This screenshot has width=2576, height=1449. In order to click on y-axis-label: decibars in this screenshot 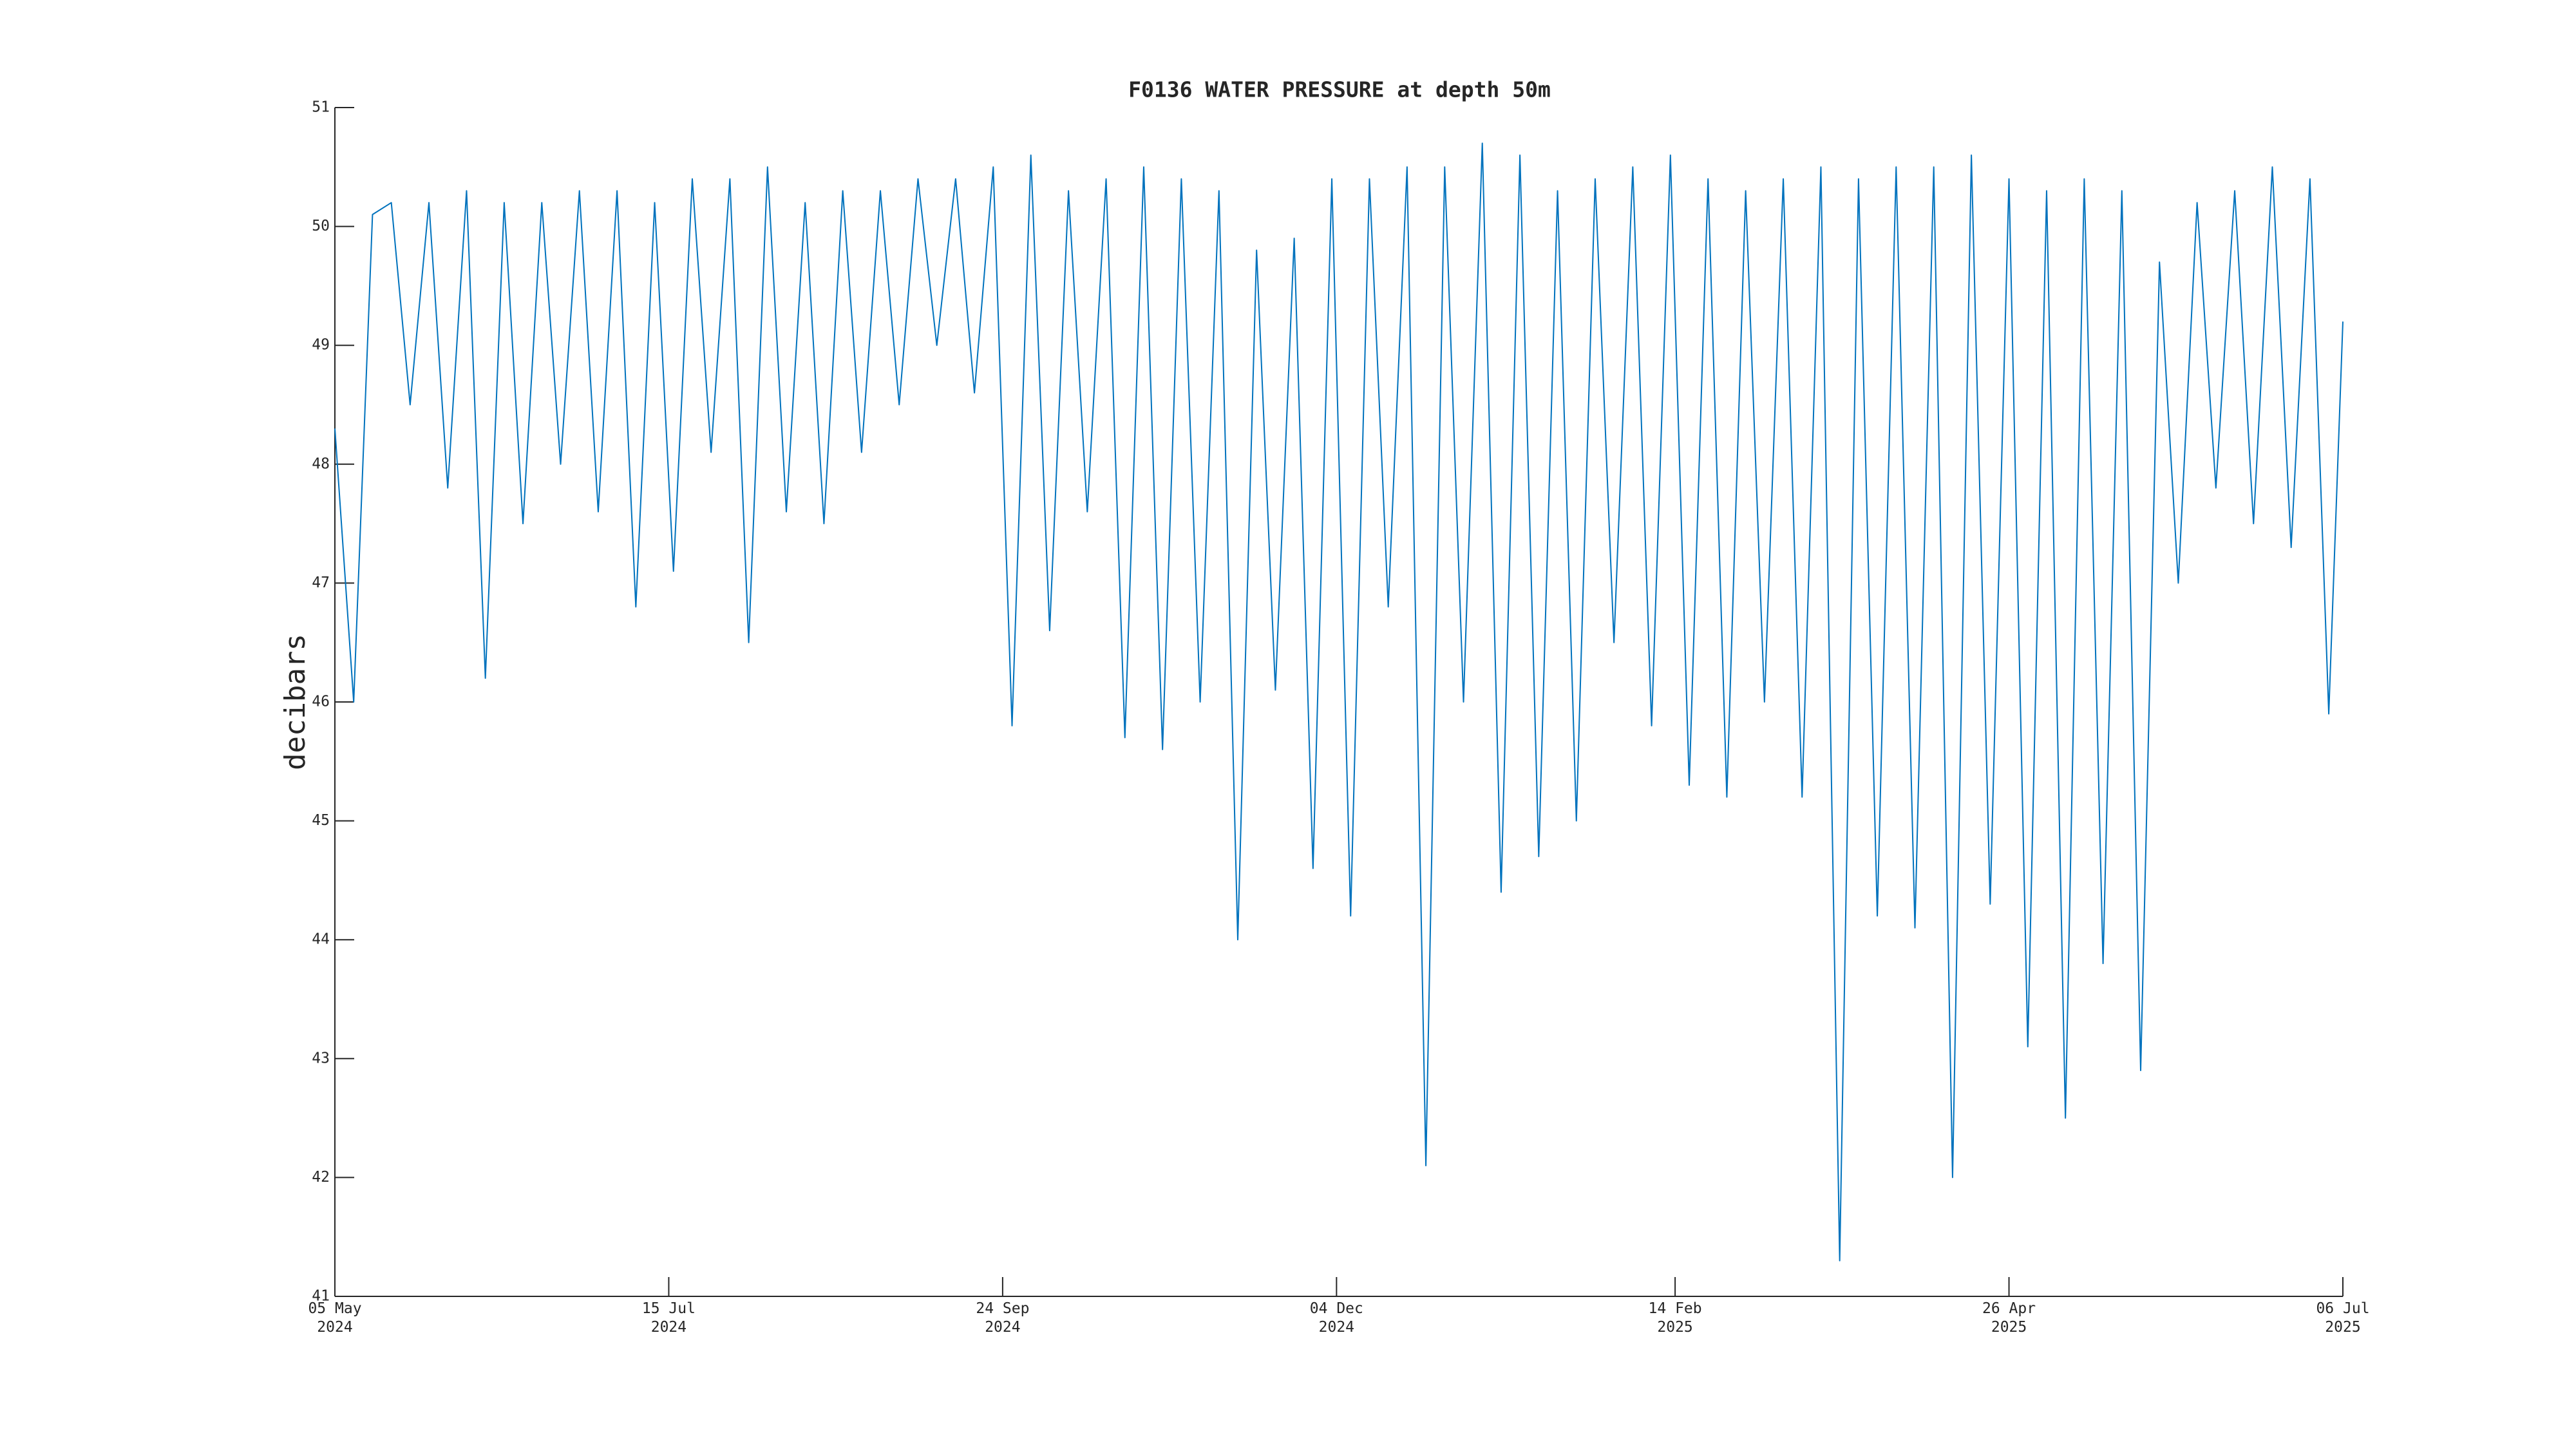, I will do `click(295, 702)`.